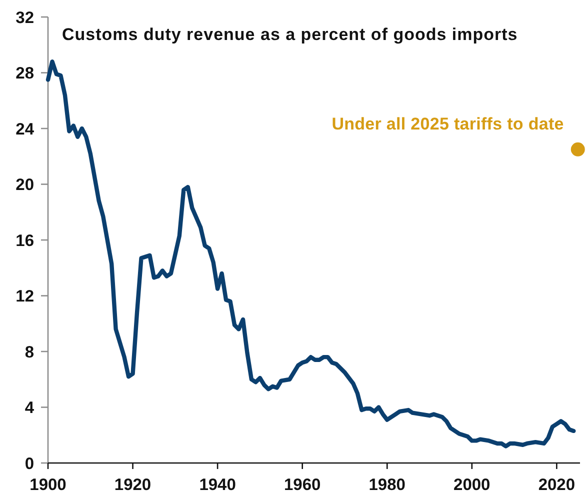 This screenshot has width=586, height=493. Describe the element at coordinates (25, 297) in the screenshot. I see `y-tick-label: 12` at that location.